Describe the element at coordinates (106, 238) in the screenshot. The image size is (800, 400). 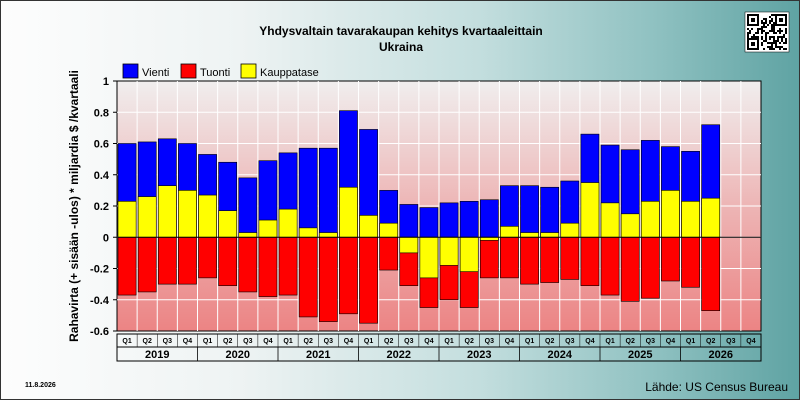
I see `y-tick-label: 0` at that location.